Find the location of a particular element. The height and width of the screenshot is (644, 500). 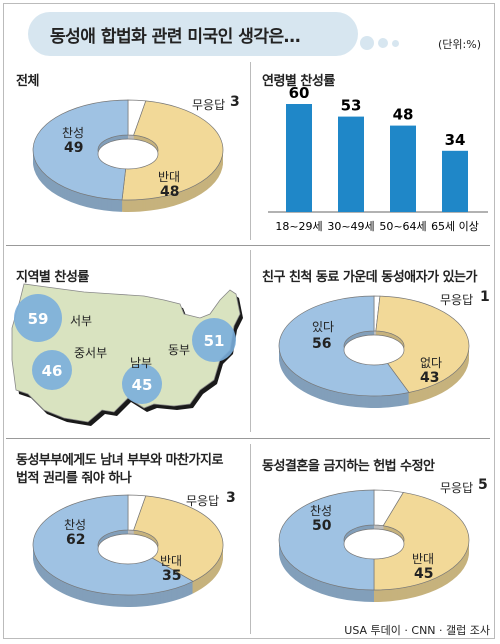

slice-value: 45 is located at coordinates (424, 574).